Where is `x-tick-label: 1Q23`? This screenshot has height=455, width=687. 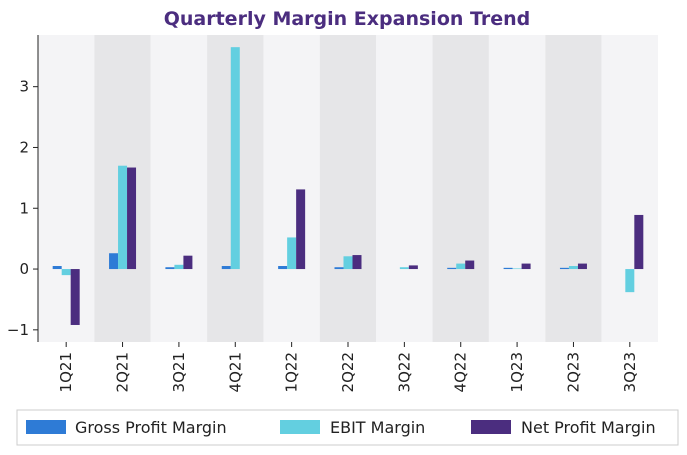
x-tick-label: 1Q23 is located at coordinates (517, 372).